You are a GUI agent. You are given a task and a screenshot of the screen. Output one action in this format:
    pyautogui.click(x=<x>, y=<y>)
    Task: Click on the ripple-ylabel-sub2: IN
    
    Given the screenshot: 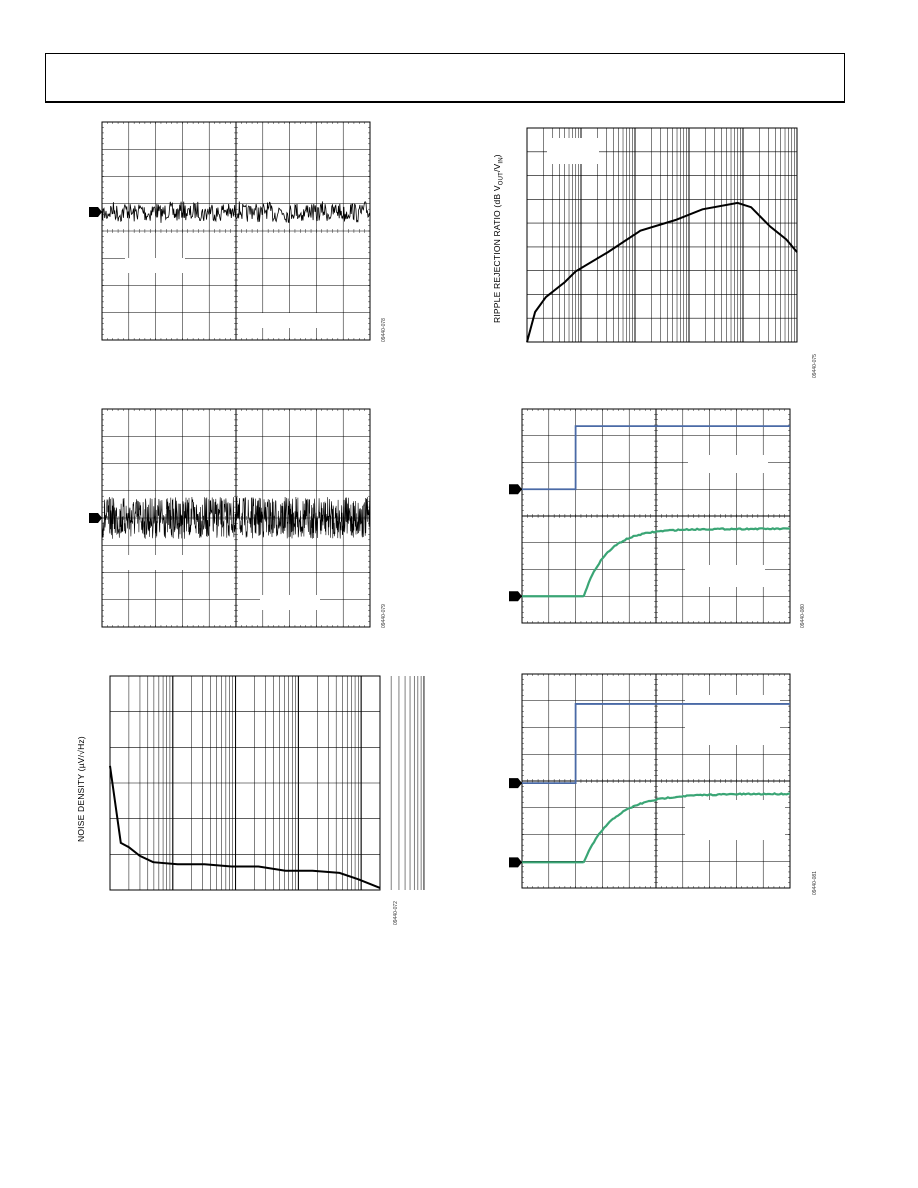 What is the action you would take?
    pyautogui.click(x=501, y=160)
    